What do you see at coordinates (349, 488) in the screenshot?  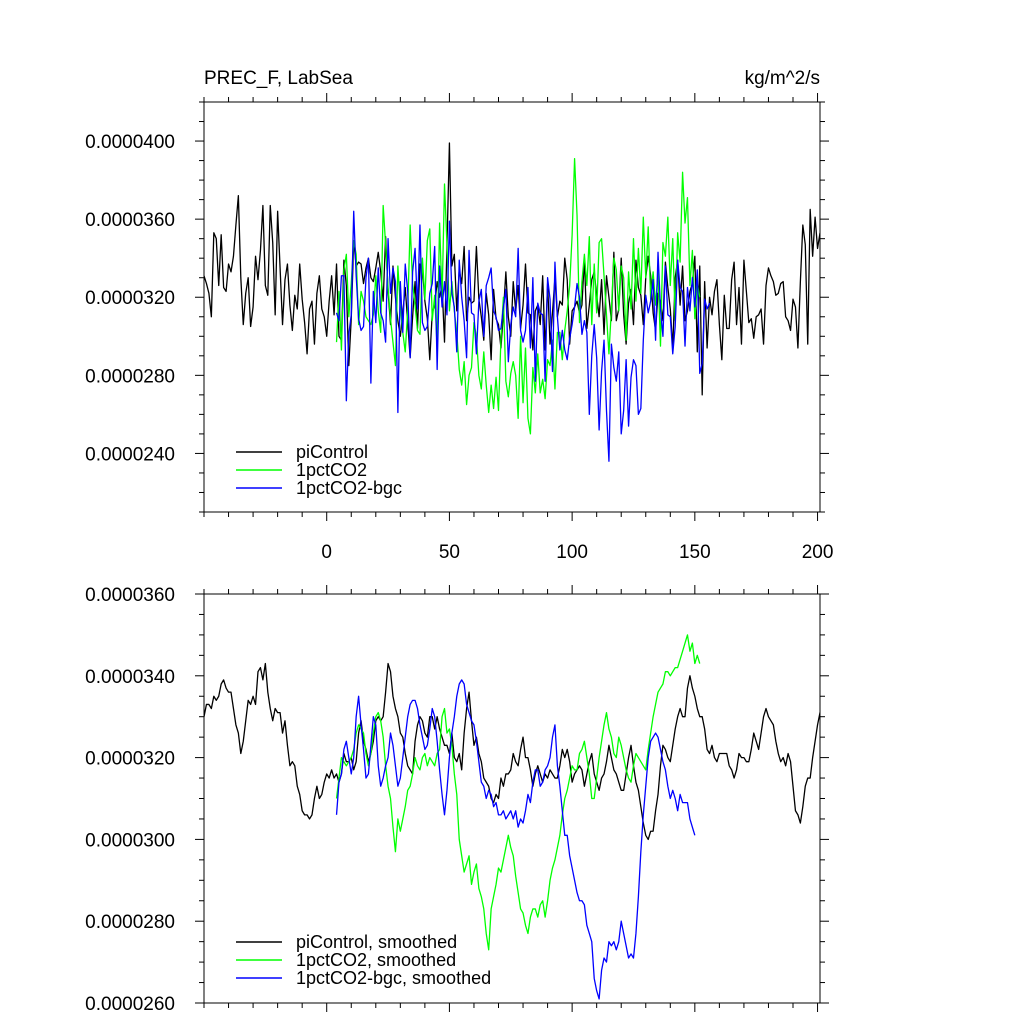 I see `legend-label: 1pctCO2-bgc` at bounding box center [349, 488].